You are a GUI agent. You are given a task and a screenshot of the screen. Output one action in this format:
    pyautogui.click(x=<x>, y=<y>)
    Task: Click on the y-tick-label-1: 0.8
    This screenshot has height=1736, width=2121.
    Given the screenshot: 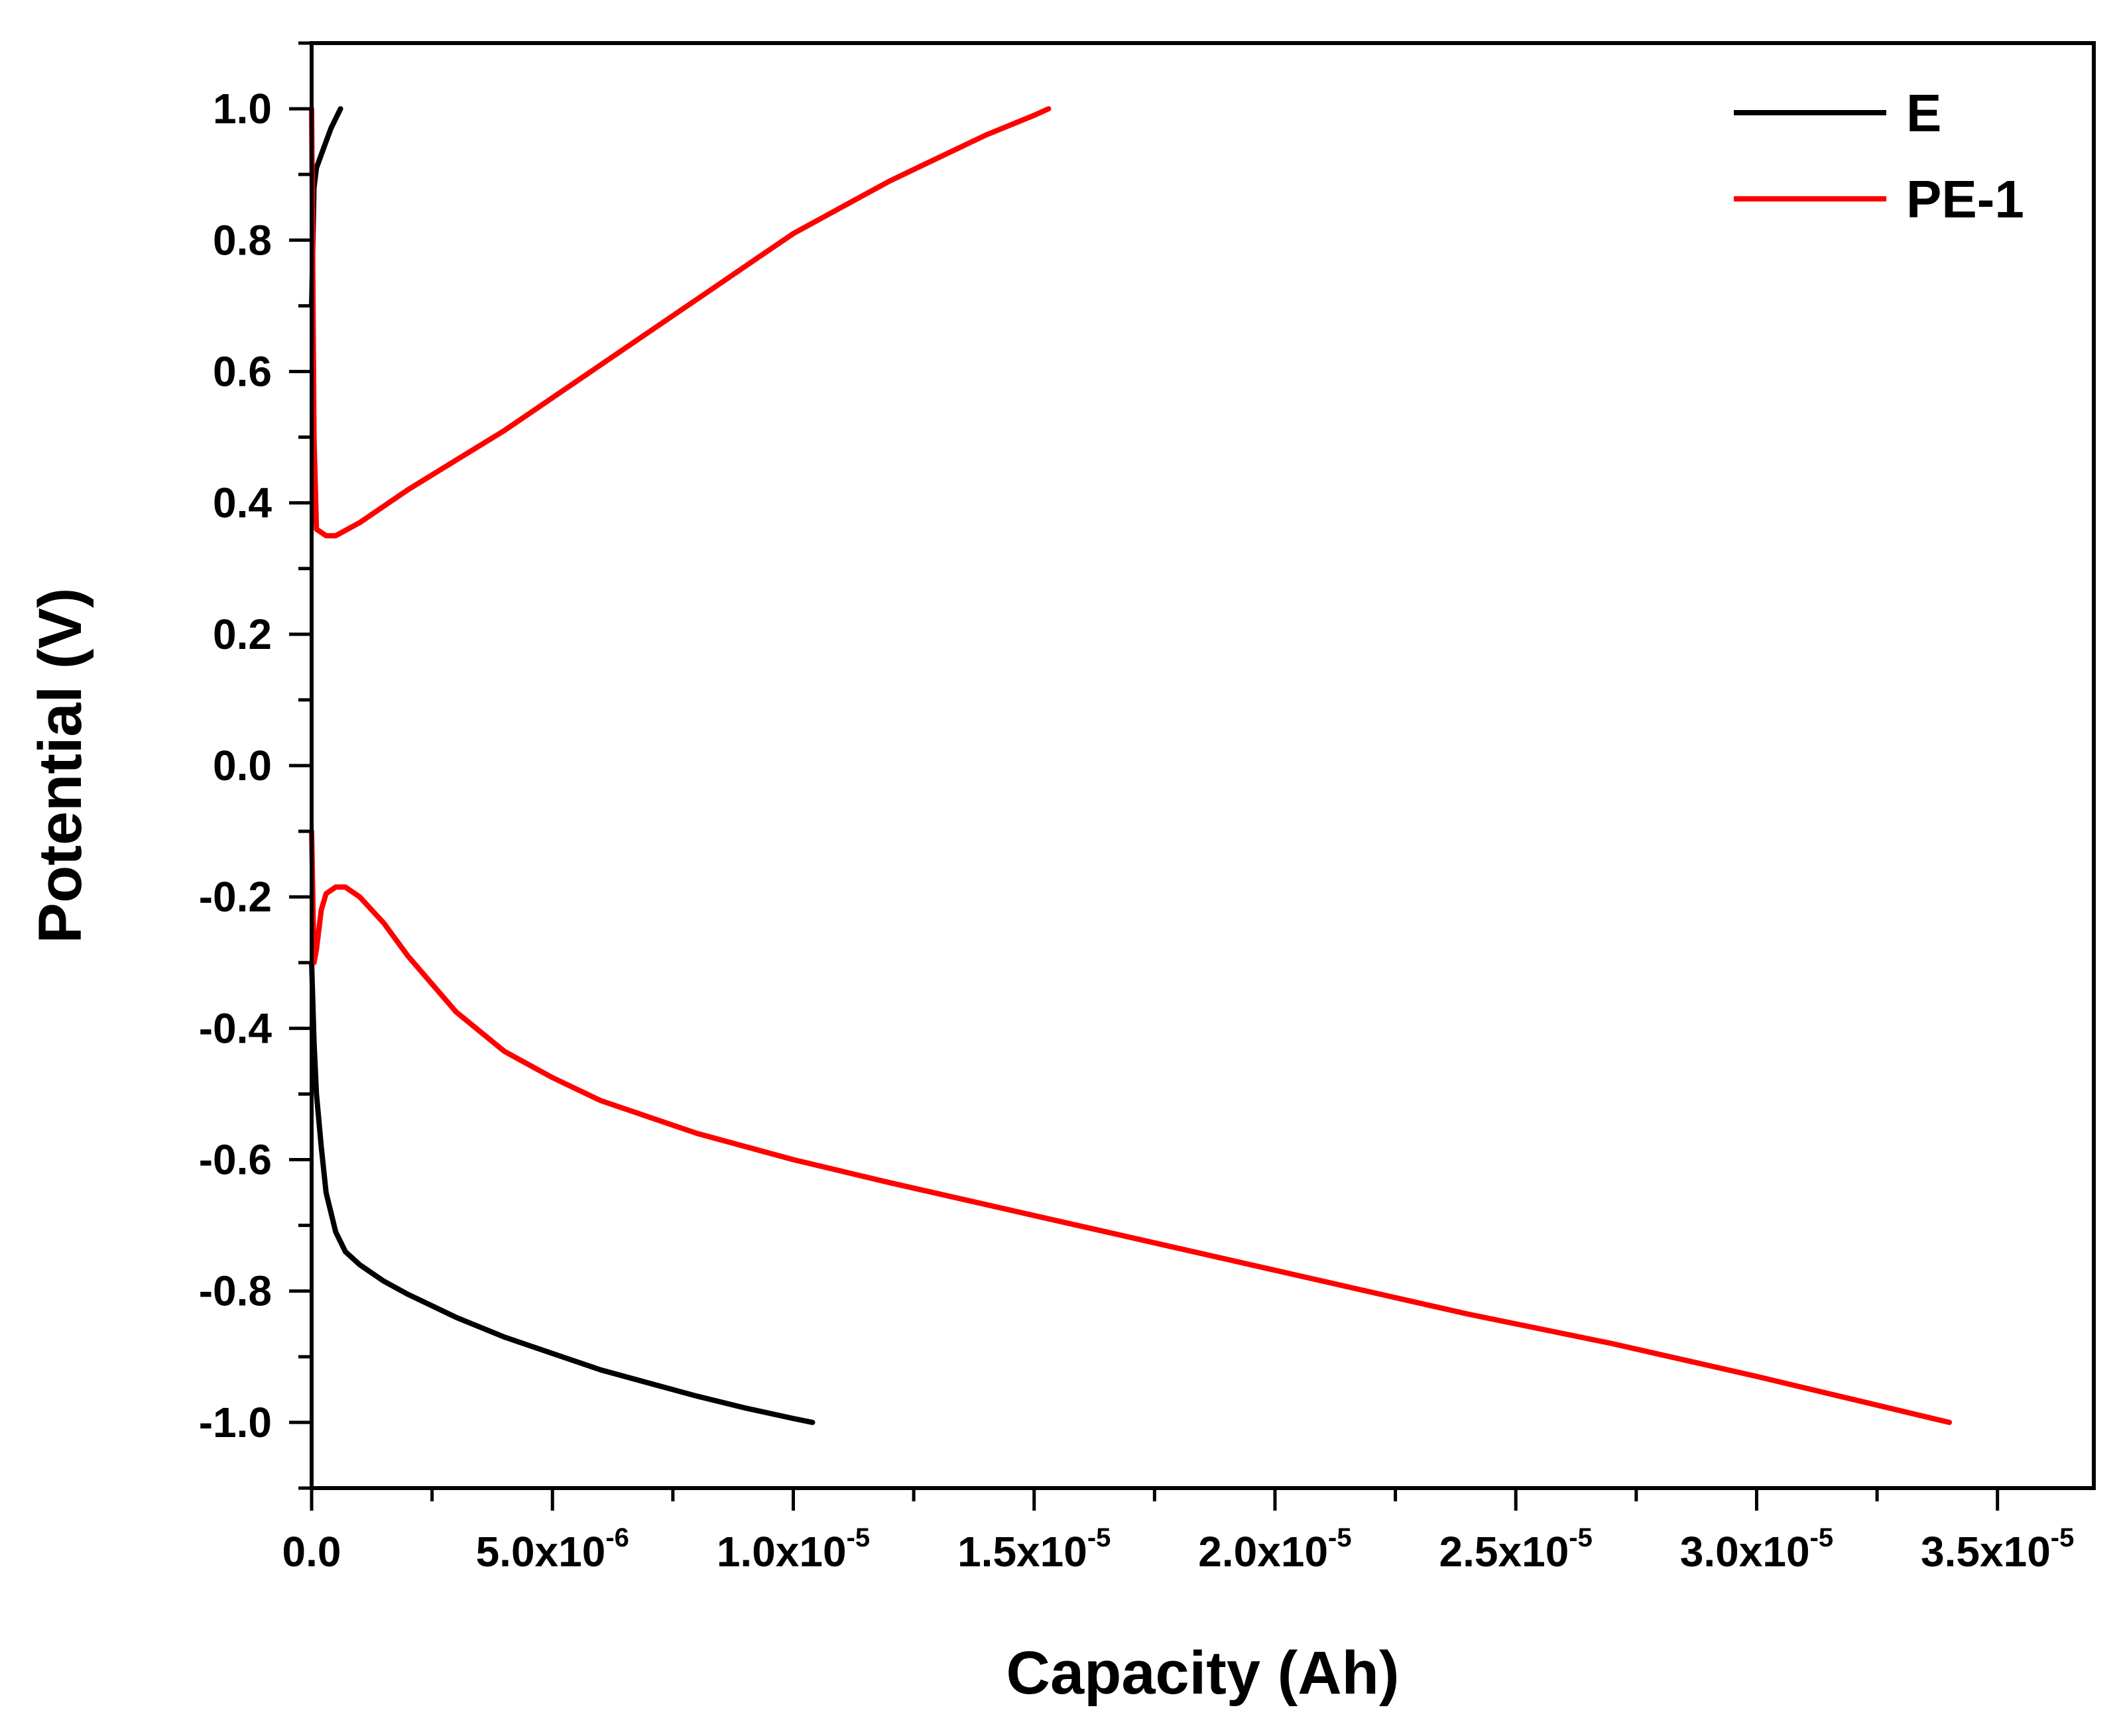 What is the action you would take?
    pyautogui.click(x=242, y=240)
    